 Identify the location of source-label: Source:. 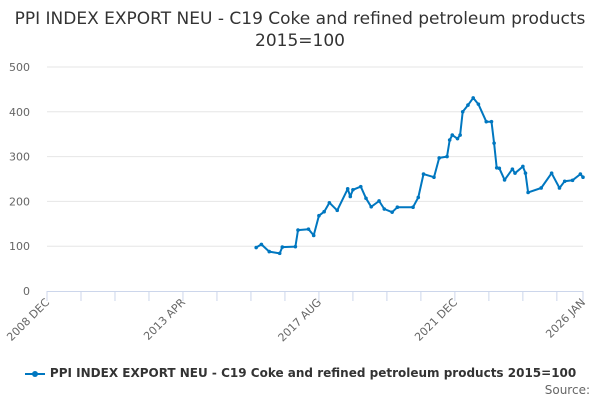
(567, 390).